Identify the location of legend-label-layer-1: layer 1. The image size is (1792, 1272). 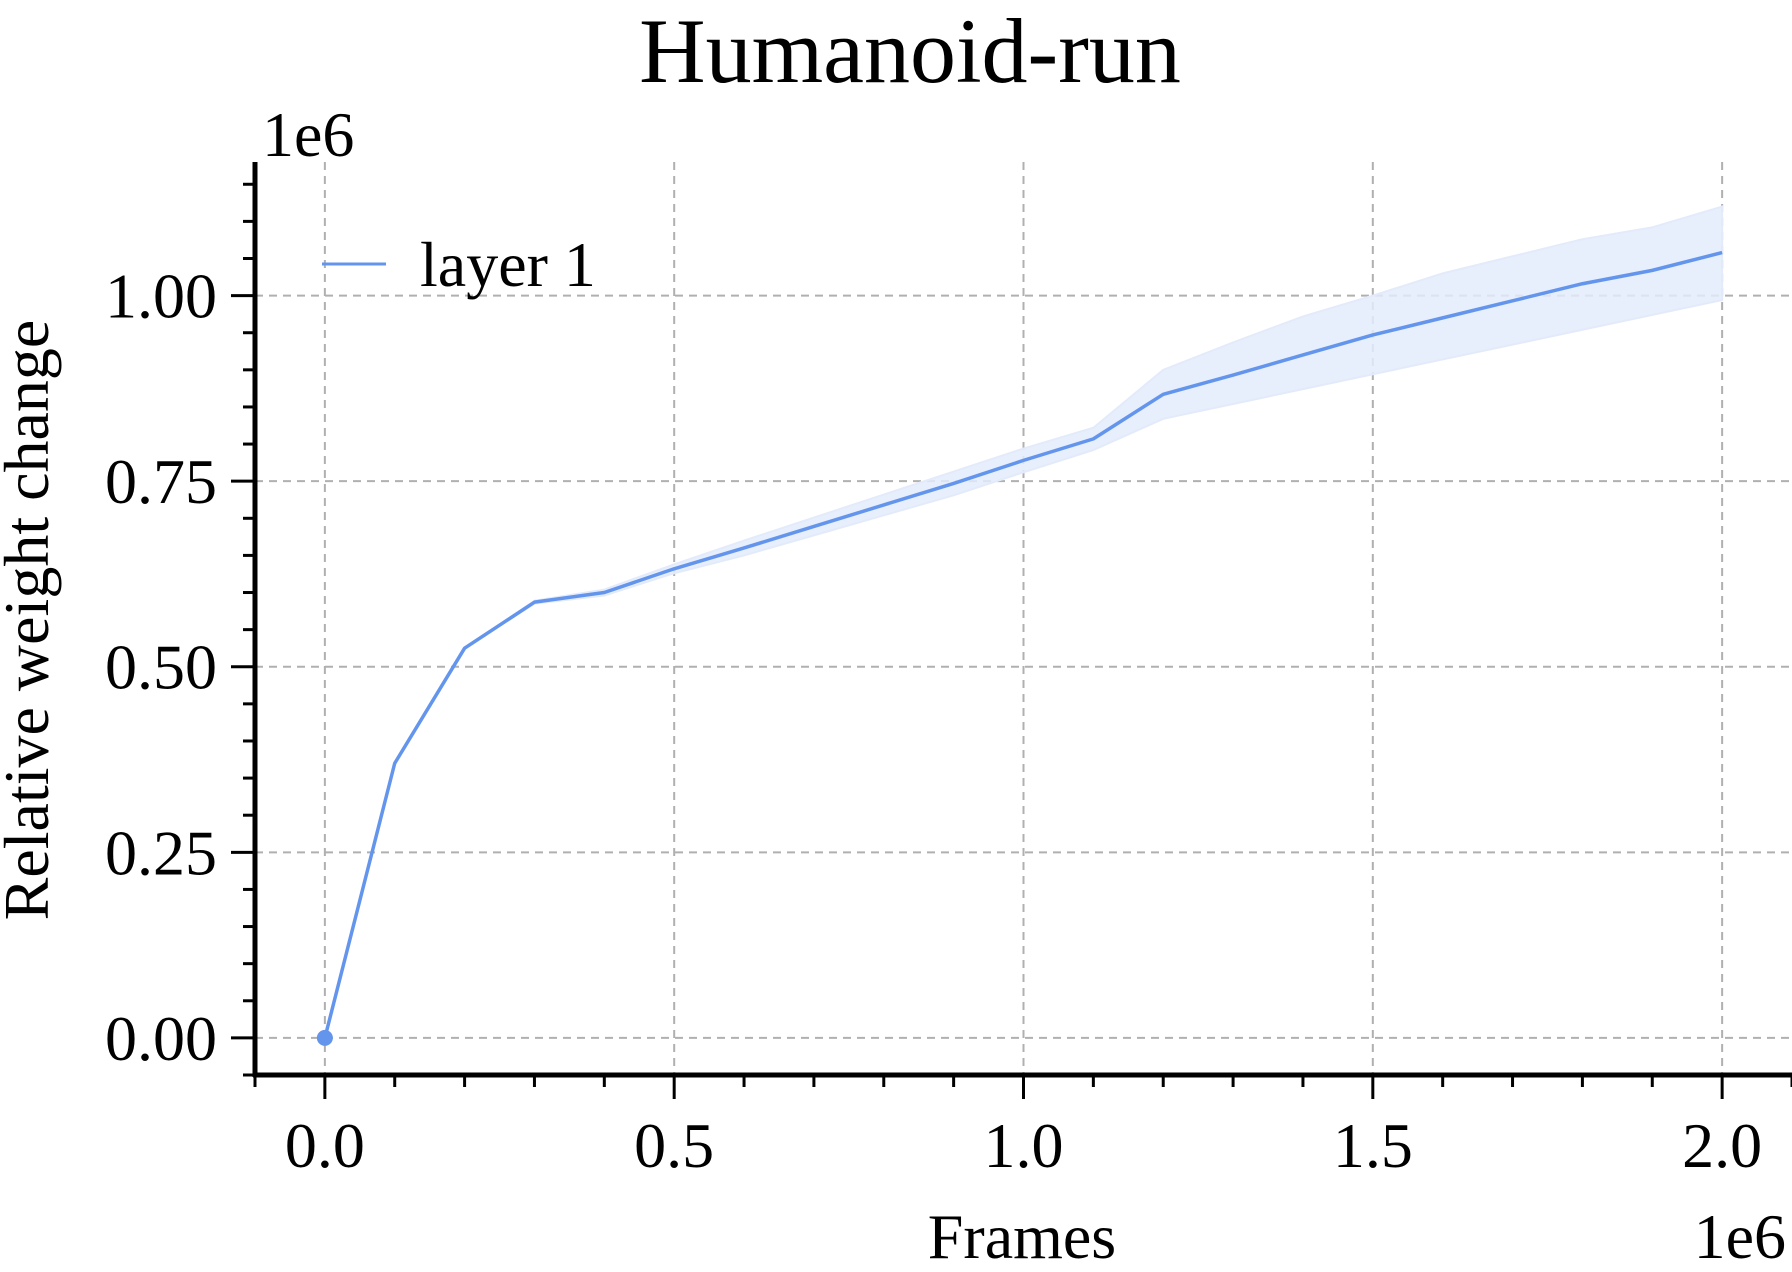
(508, 264).